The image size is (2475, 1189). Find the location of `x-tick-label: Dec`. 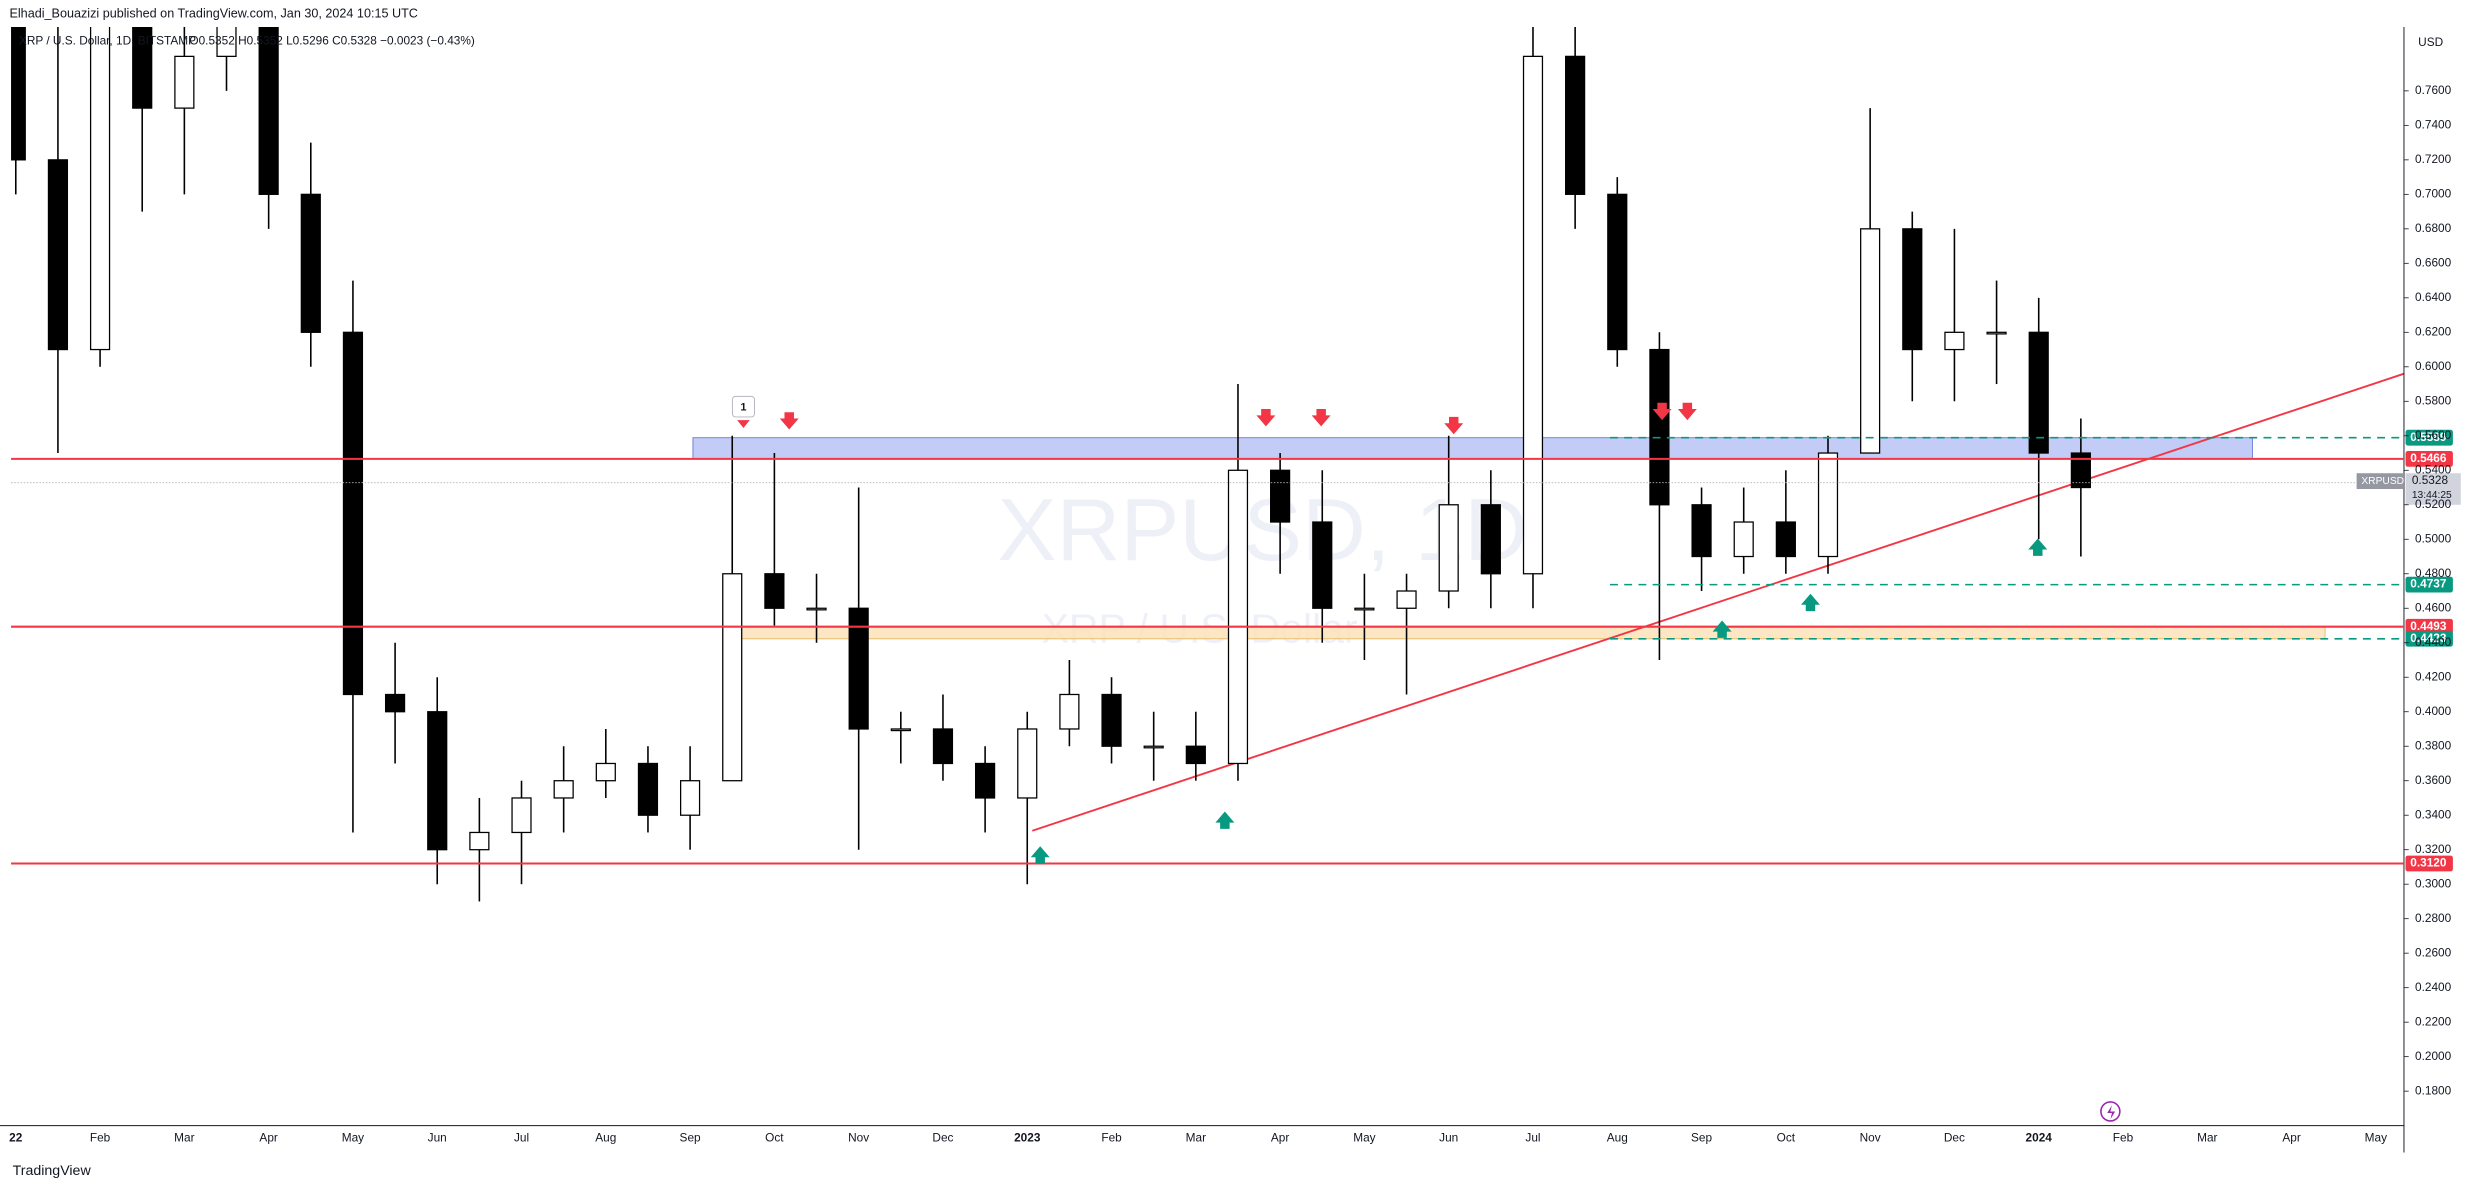

x-tick-label: Dec is located at coordinates (1954, 1137).